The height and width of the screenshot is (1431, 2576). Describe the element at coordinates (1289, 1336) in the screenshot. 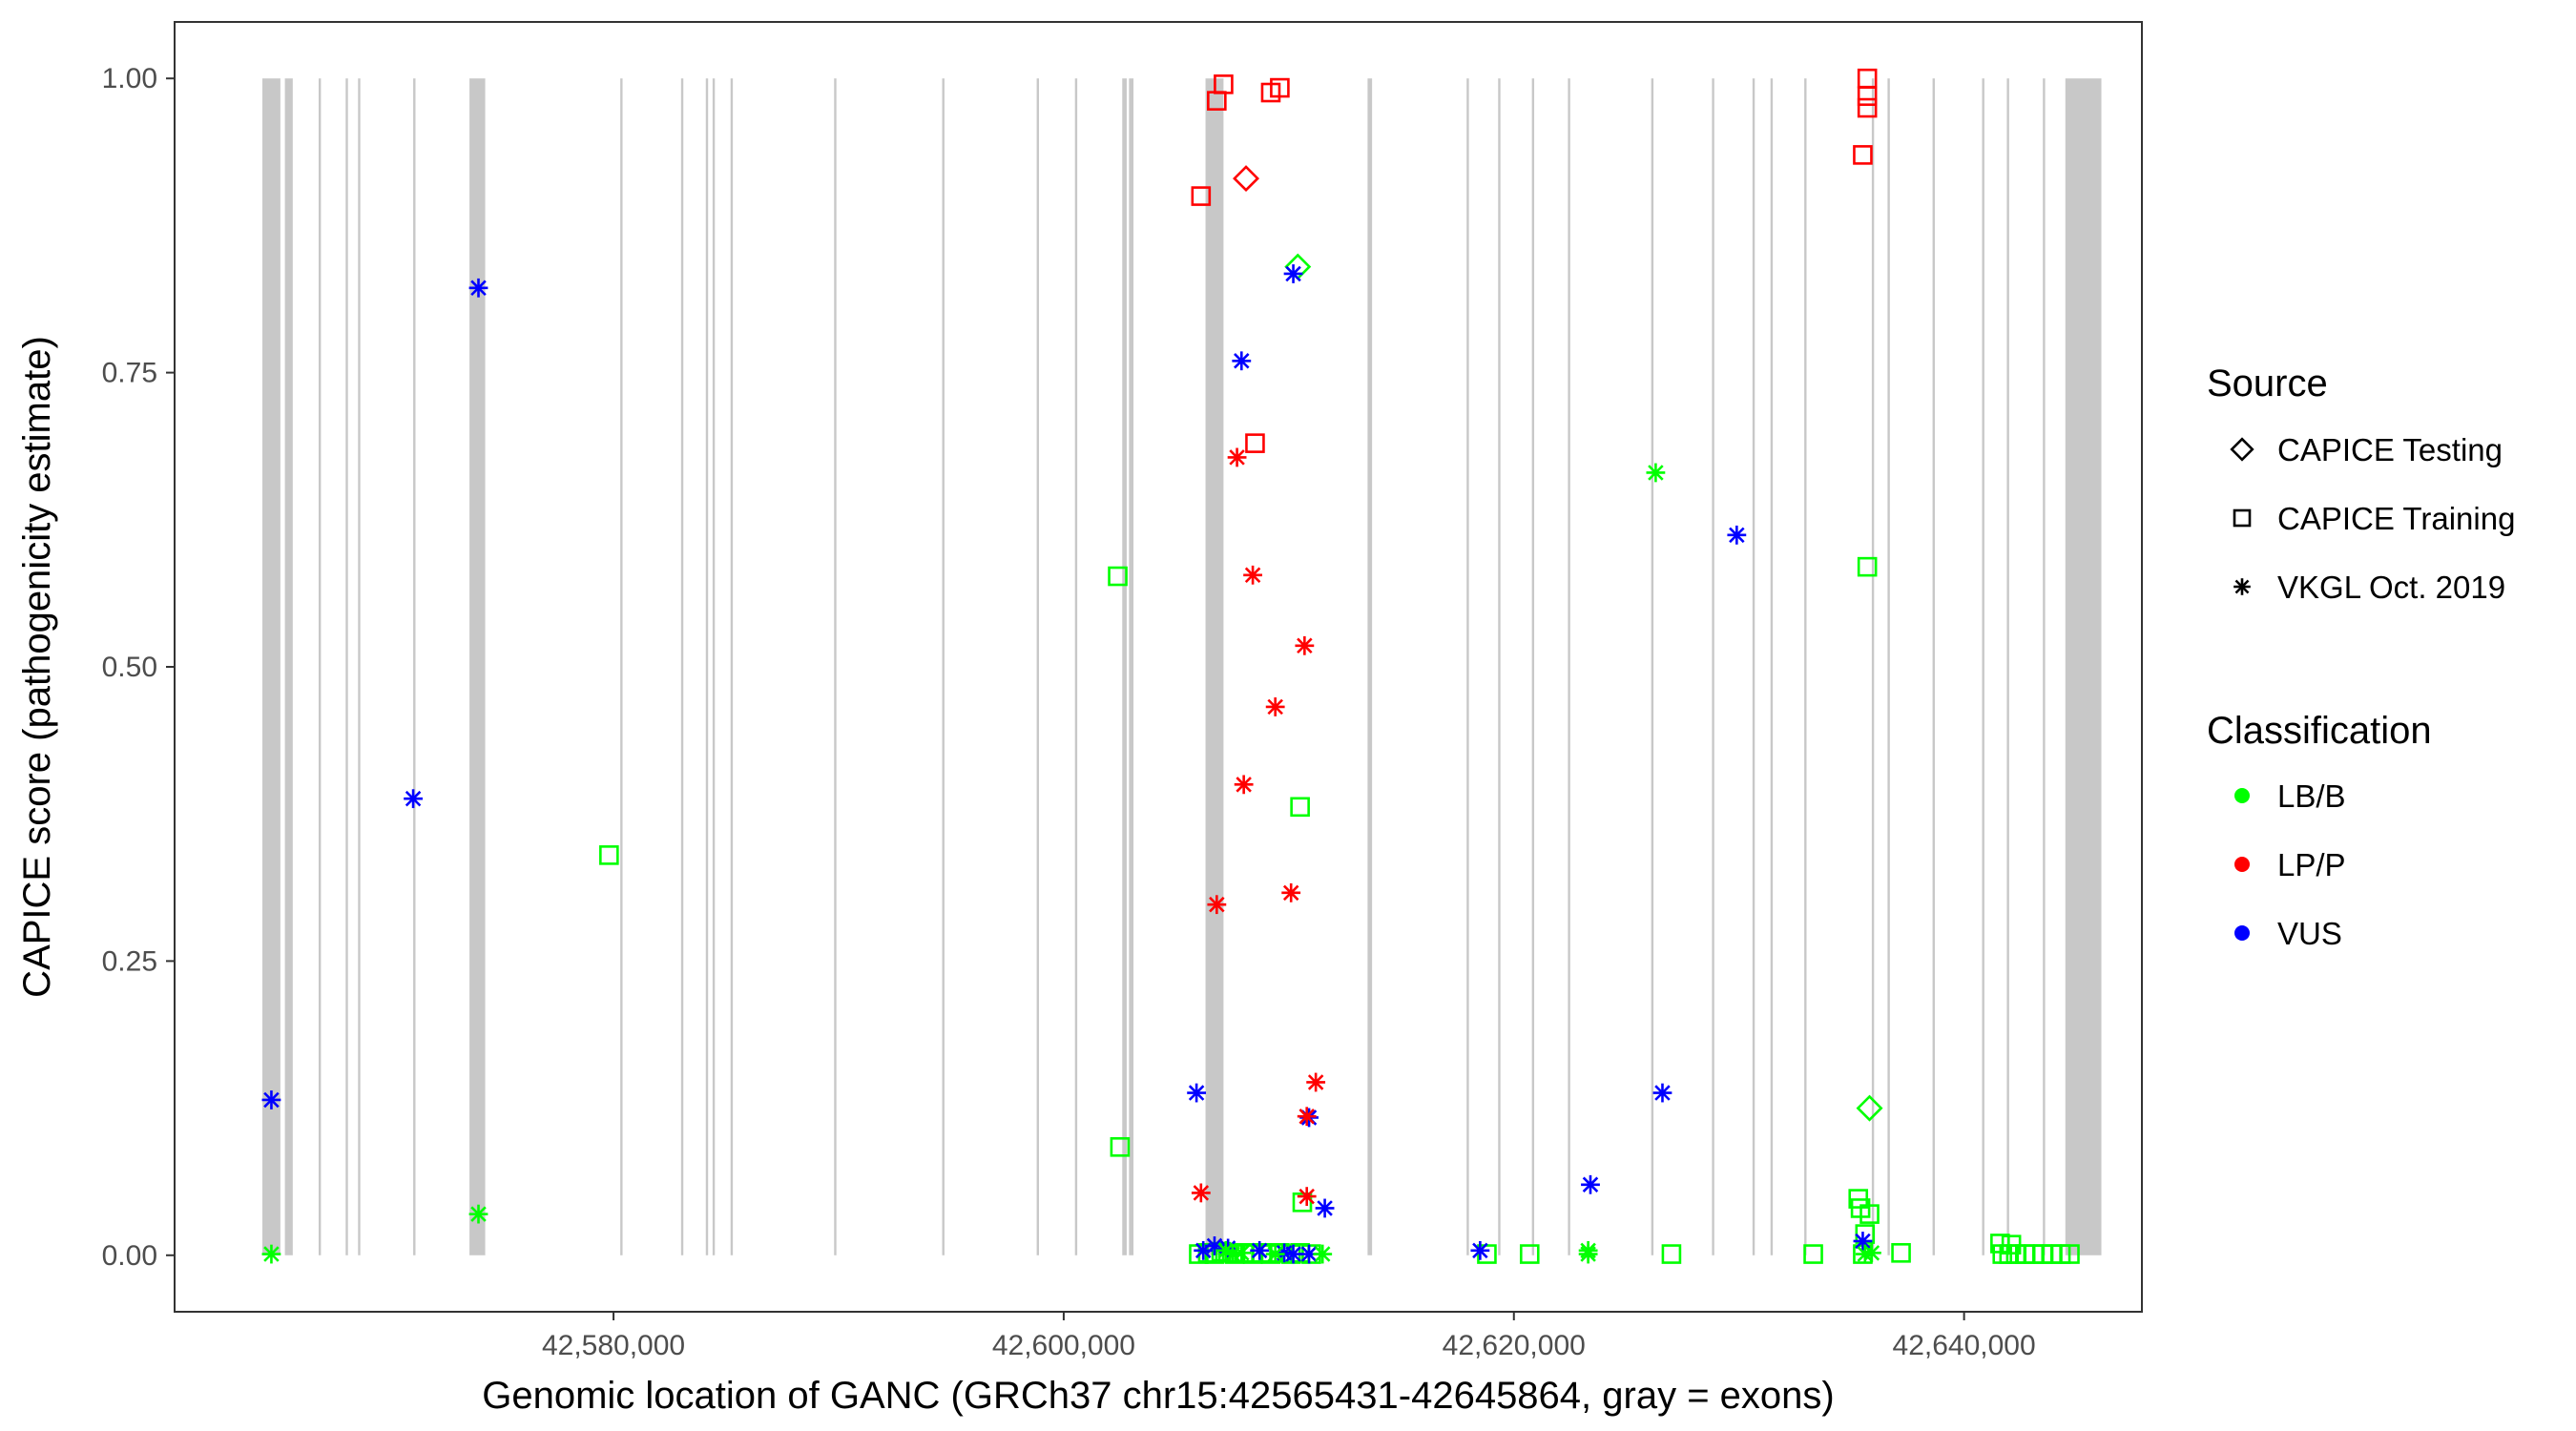

I see `x-axis: 42,580,000 42,600,000 42,620,000 42,640,000` at that location.